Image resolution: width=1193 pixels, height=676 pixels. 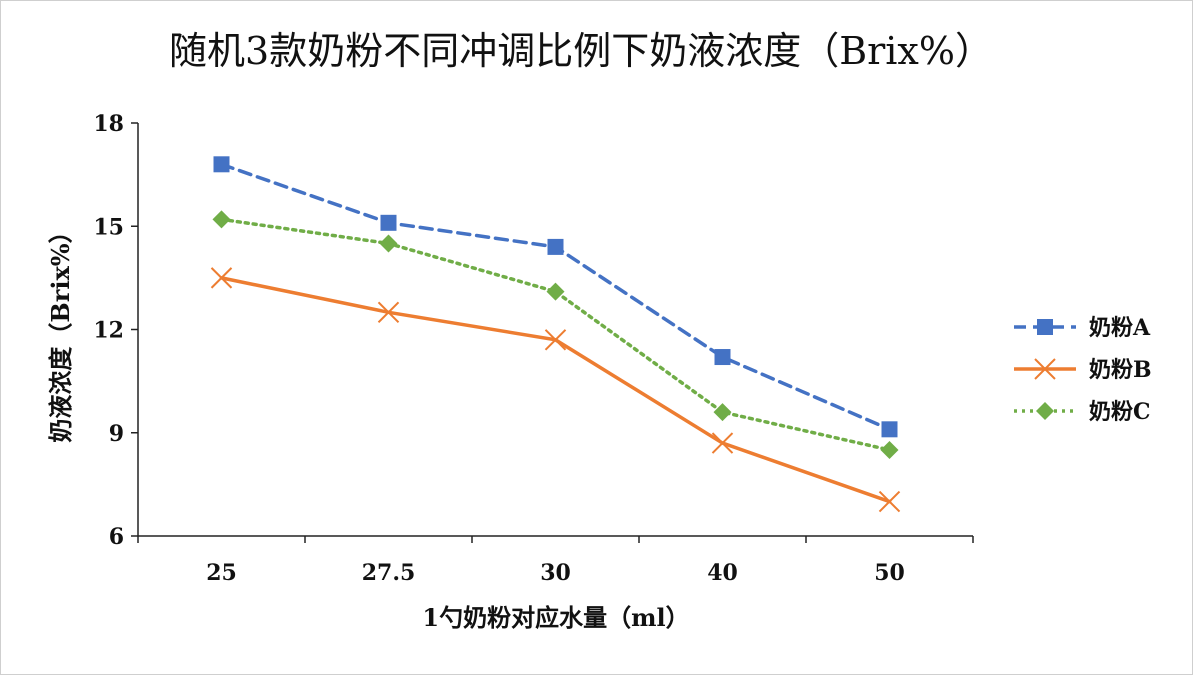 What do you see at coordinates (581, 51) in the screenshot?
I see `chart-title: 随机3款奶粉不同冲调比例下奶液浓度（Brix%）` at bounding box center [581, 51].